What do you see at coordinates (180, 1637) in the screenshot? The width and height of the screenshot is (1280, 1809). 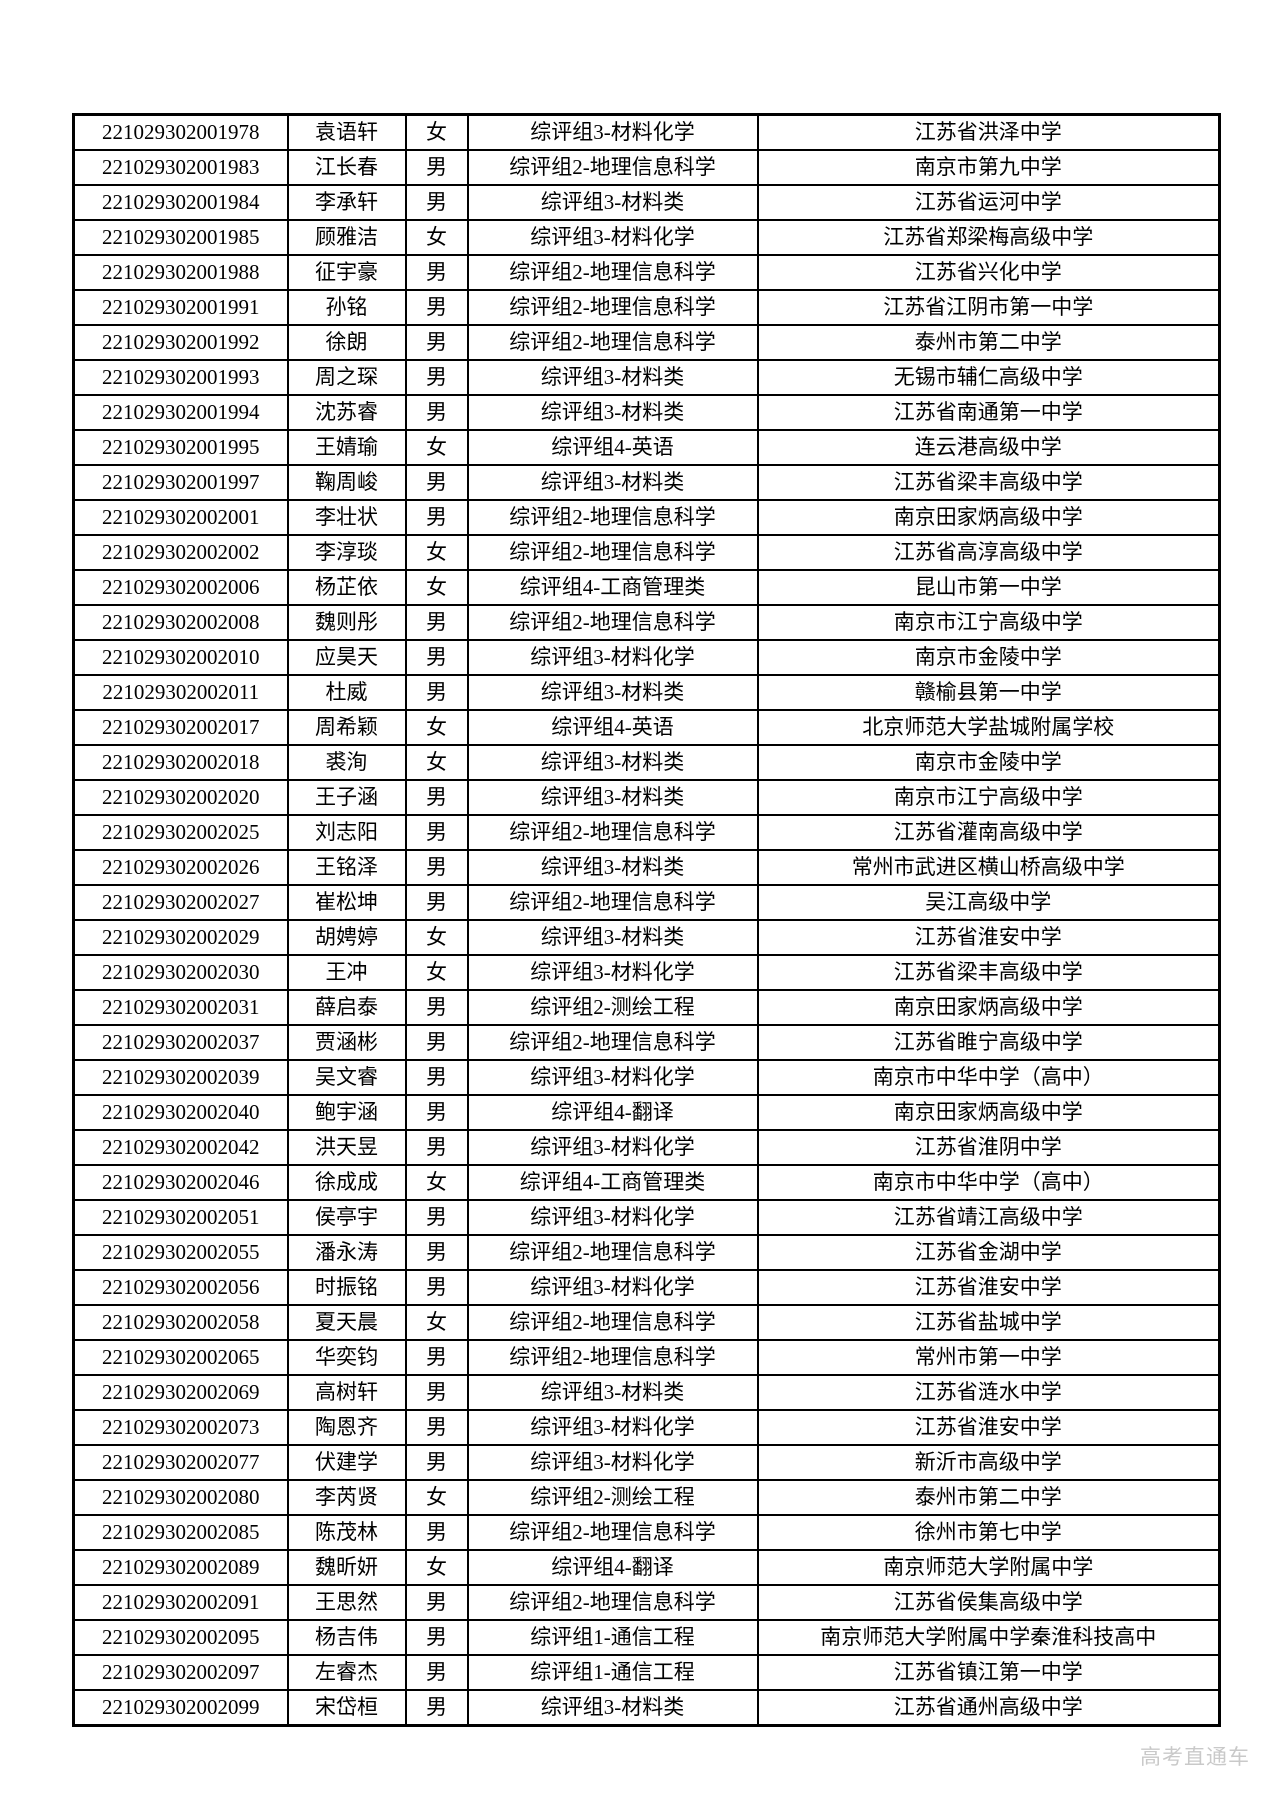 I see `cell-candidate-id: 221029302002095` at bounding box center [180, 1637].